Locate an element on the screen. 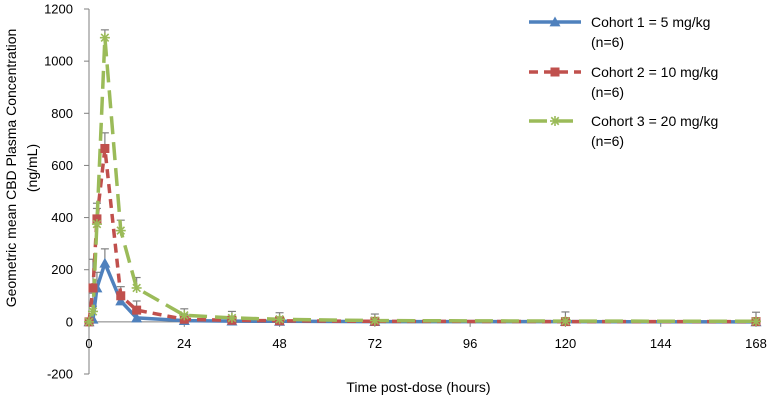 This screenshot has width=768, height=400. legend-label-2: Cohort 2 = 10 mg/kg is located at coordinates (654, 72).